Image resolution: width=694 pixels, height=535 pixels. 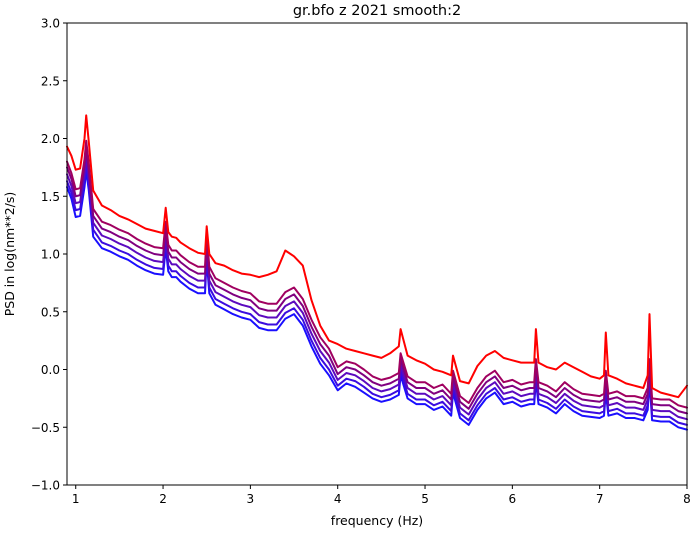 What do you see at coordinates (50, 370) in the screenshot?
I see `y-tick-label: 0.0` at bounding box center [50, 370].